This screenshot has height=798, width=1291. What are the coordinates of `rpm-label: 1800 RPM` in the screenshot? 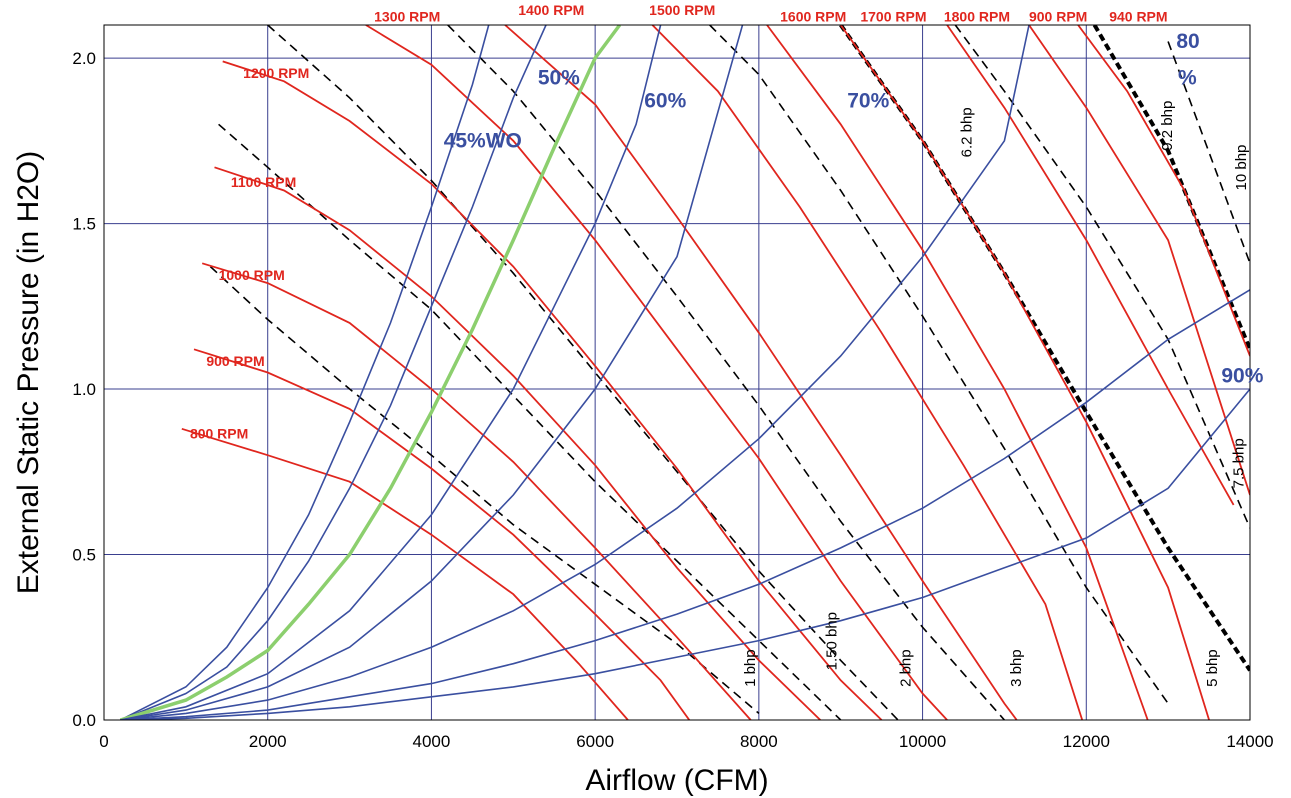 It's located at (977, 17).